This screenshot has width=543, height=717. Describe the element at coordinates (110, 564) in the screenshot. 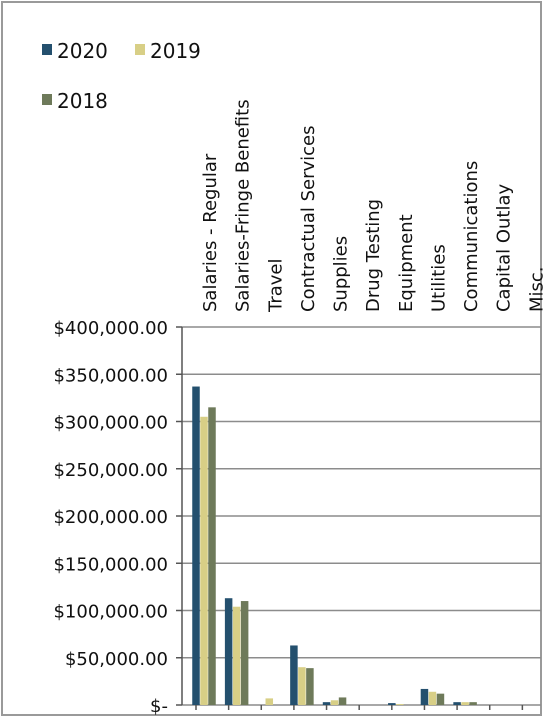

I see `y-tick-label: $150,000.00` at that location.